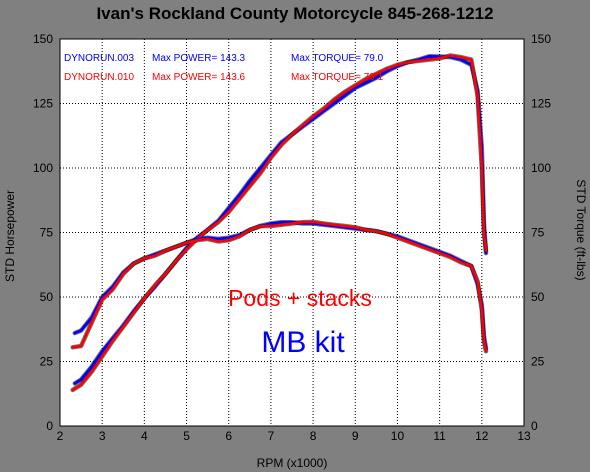  I want to click on x-tick-label: 6, so click(228, 436).